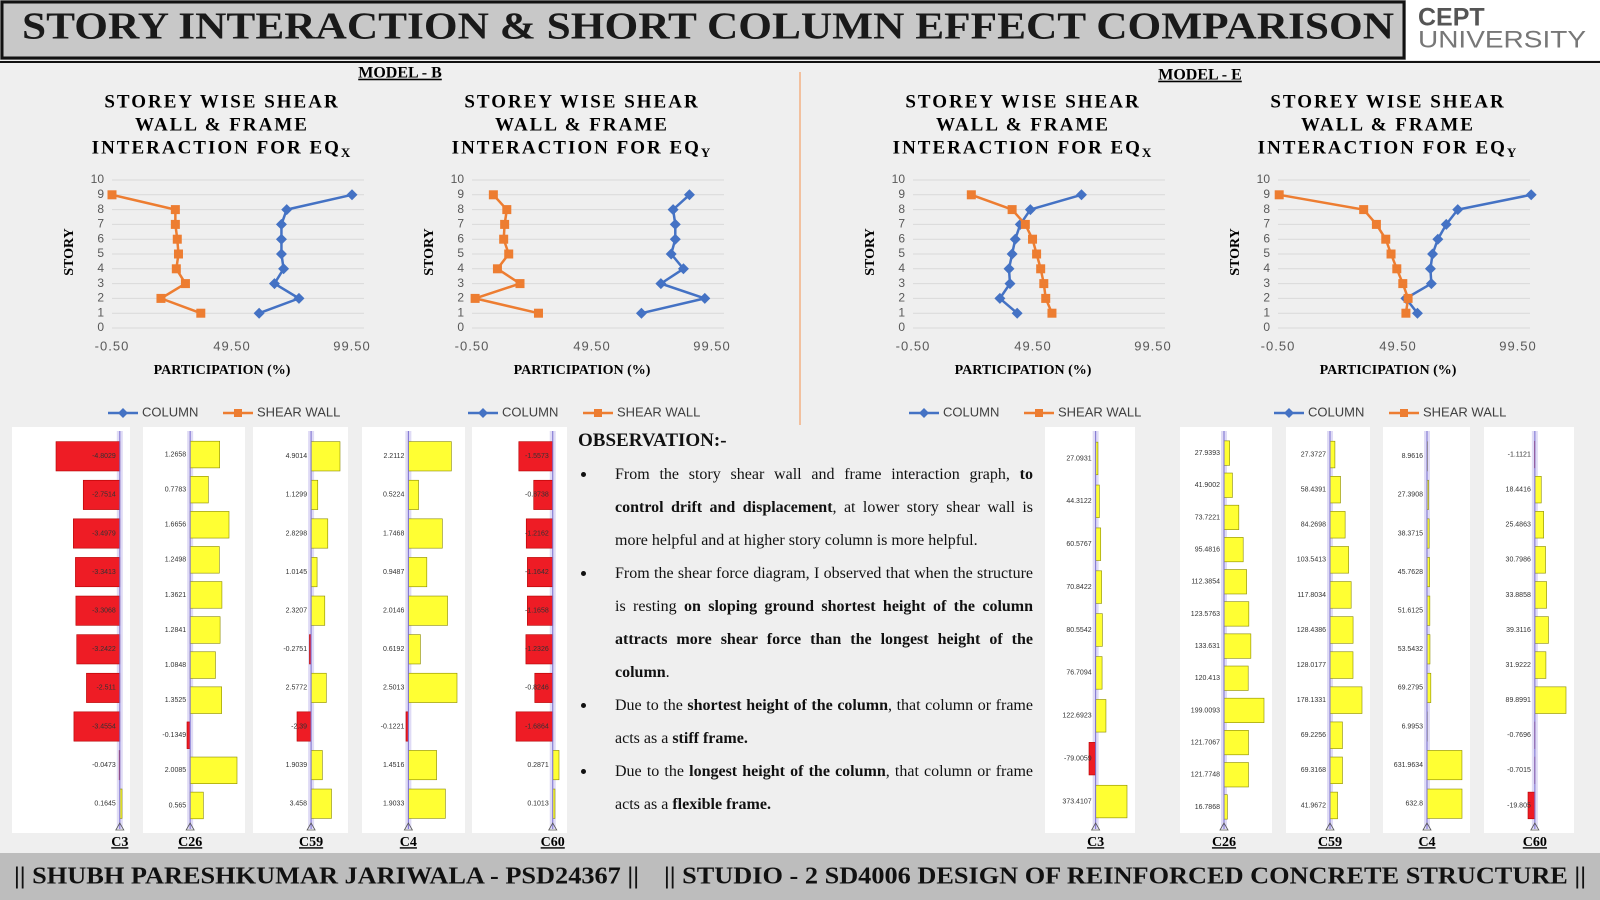 This screenshot has height=900, width=1600. What do you see at coordinates (346, 152) in the screenshot?
I see `chart-title-subscript: X` at bounding box center [346, 152].